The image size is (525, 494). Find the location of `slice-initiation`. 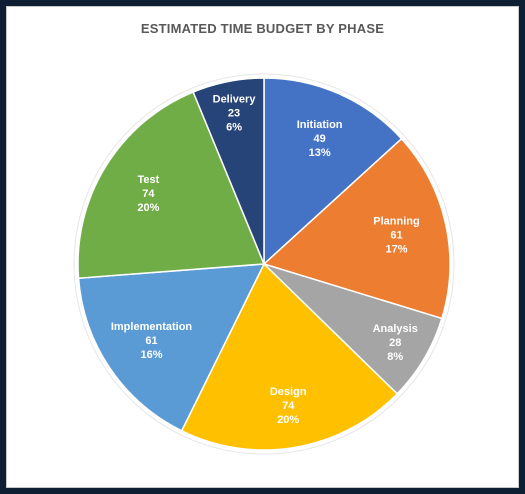

slice-initiation is located at coordinates (333, 171).